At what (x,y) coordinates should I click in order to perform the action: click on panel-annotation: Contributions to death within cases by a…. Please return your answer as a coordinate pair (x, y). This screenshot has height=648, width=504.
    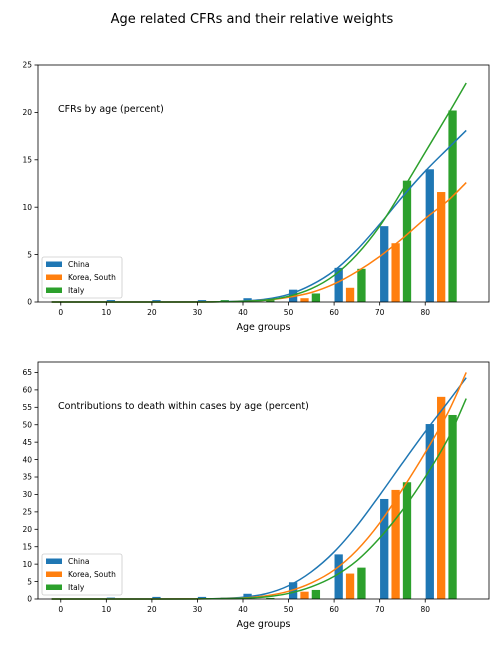
    Looking at the image, I should click on (183, 406).